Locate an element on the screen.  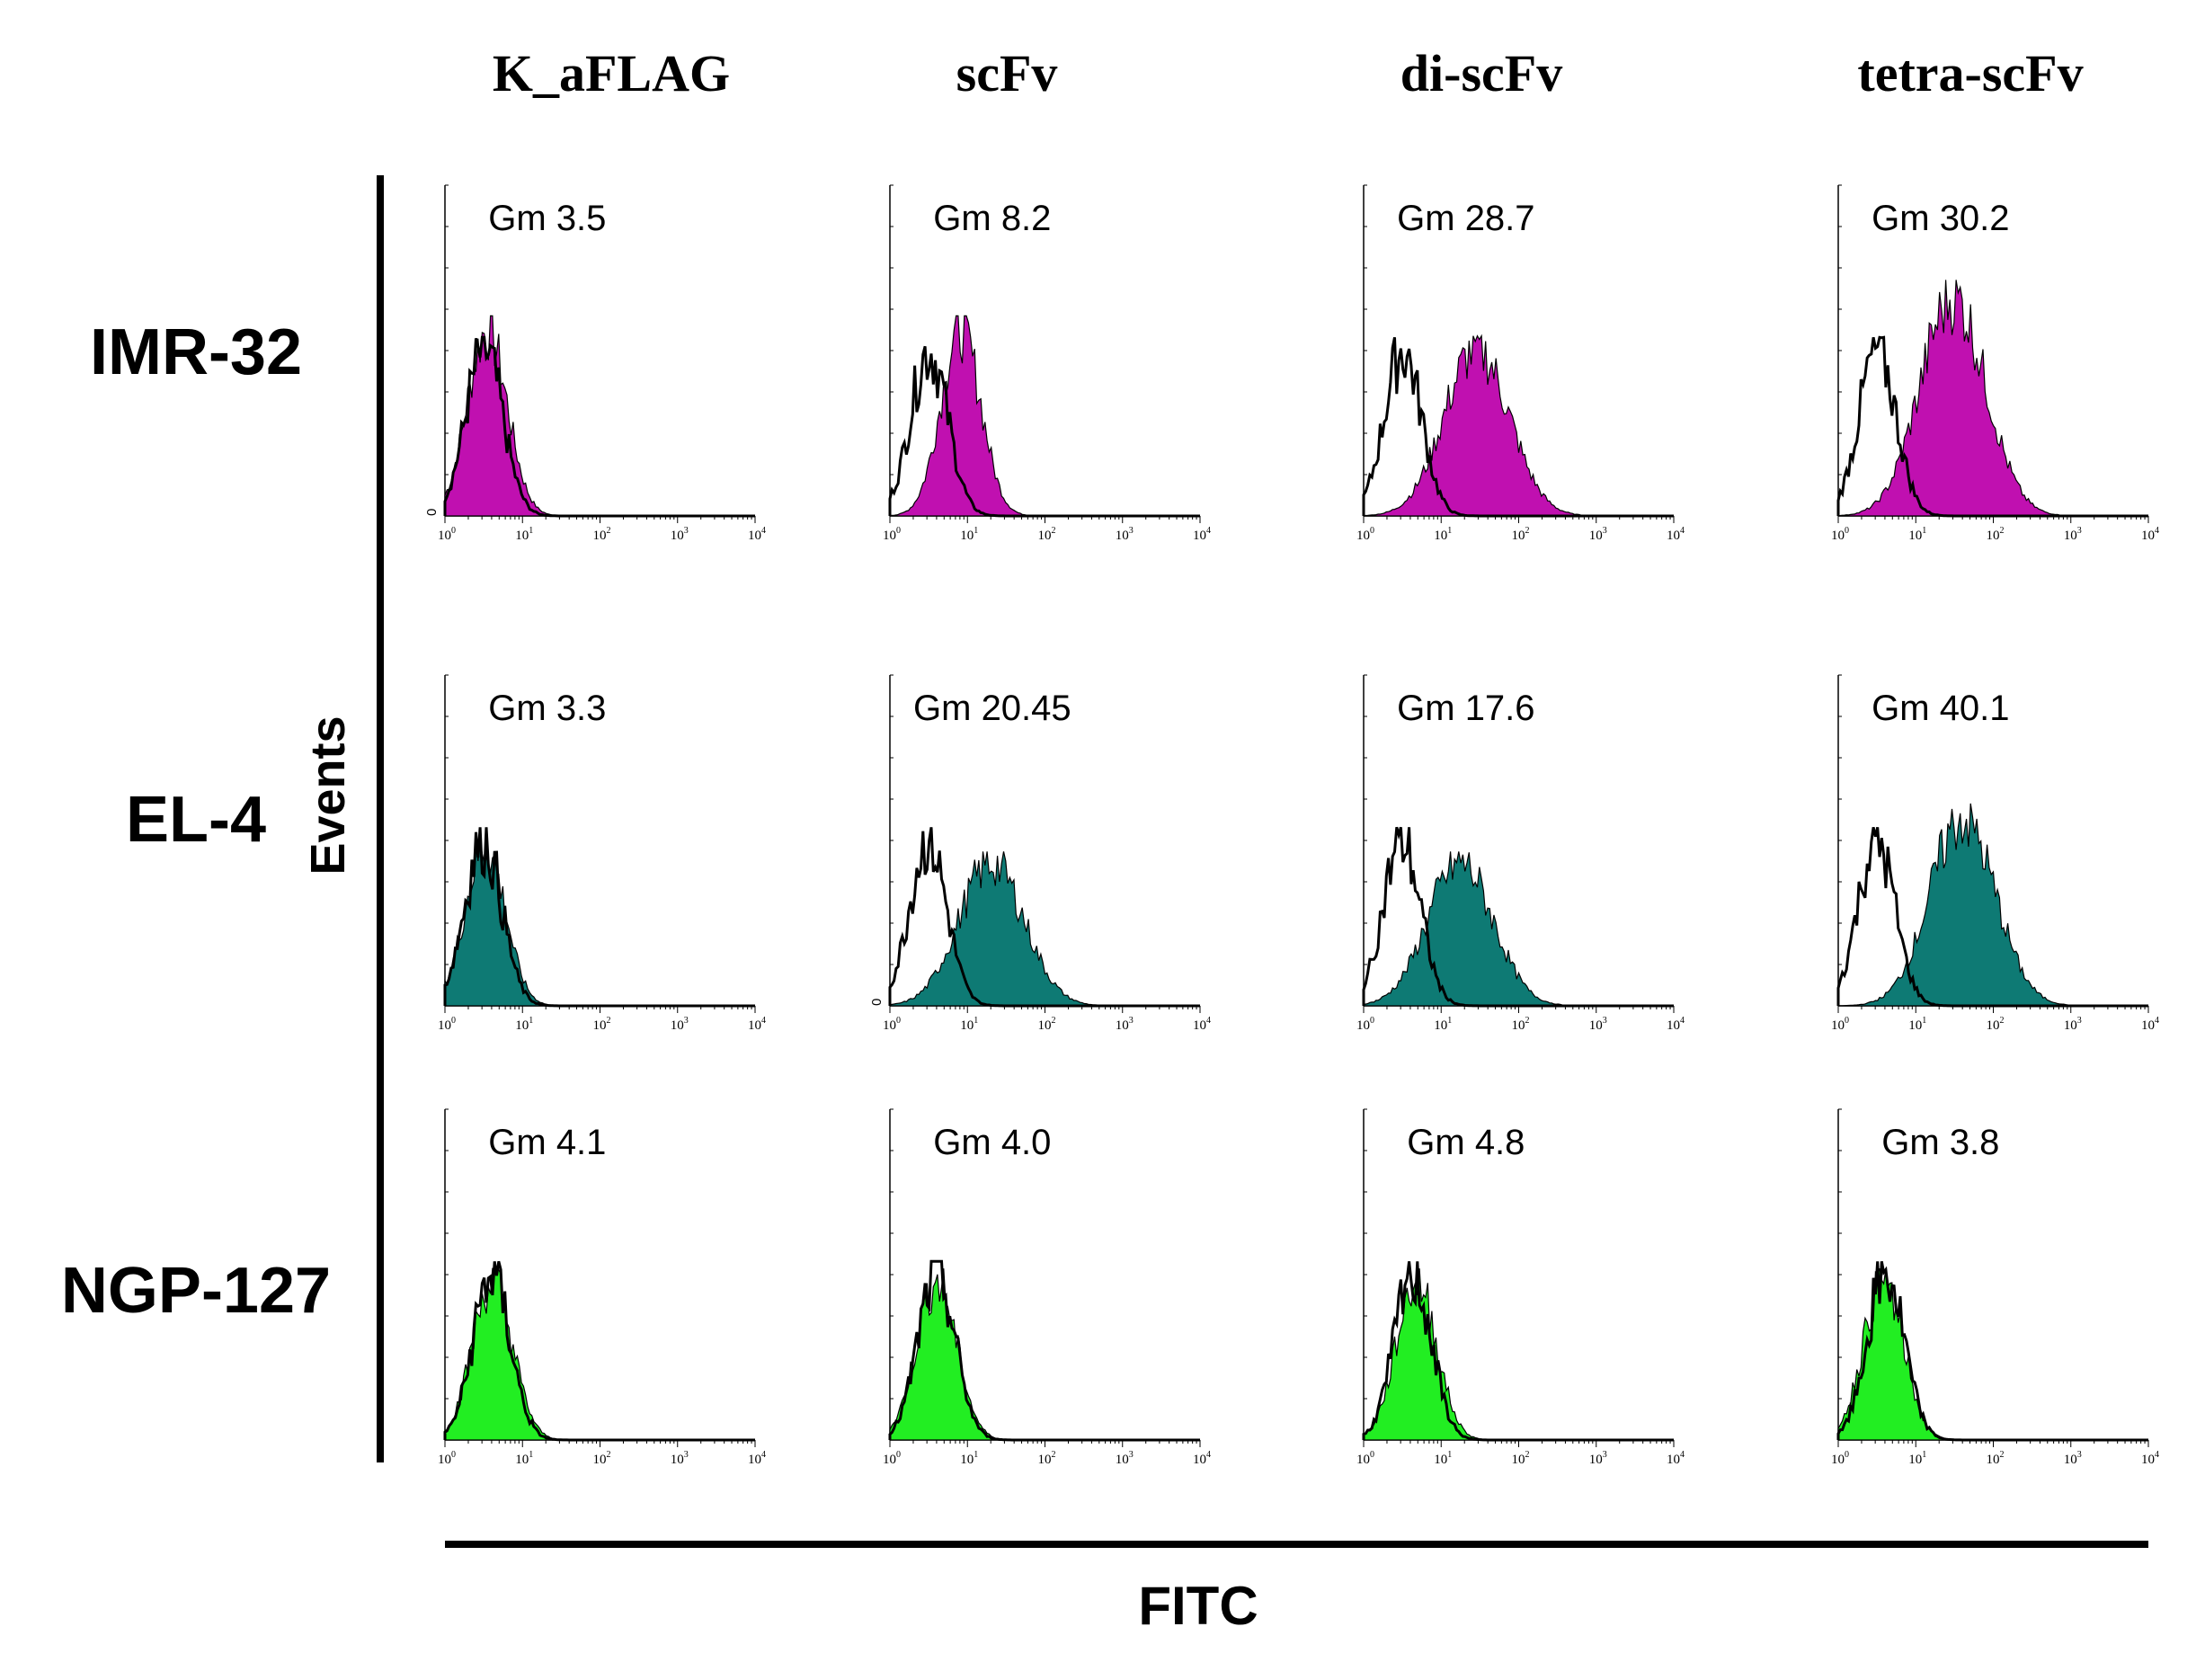
gm-label: Gm 4.8 is located at coordinates (1466, 1142).